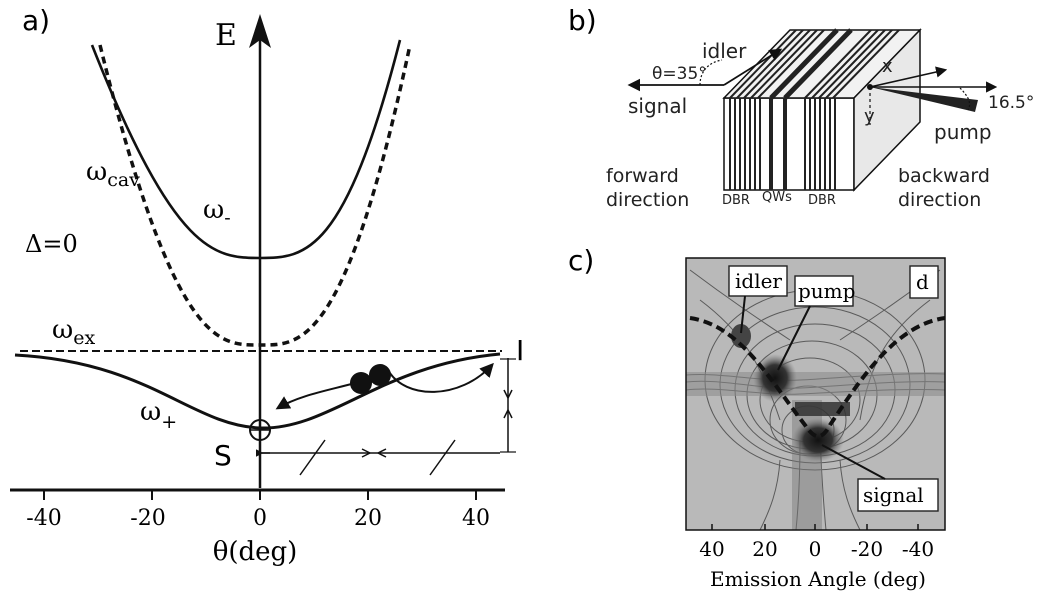 This screenshot has width=1043, height=596. Describe the element at coordinates (73, 332) in the screenshot. I see `omega-ex-label: ωex` at that location.